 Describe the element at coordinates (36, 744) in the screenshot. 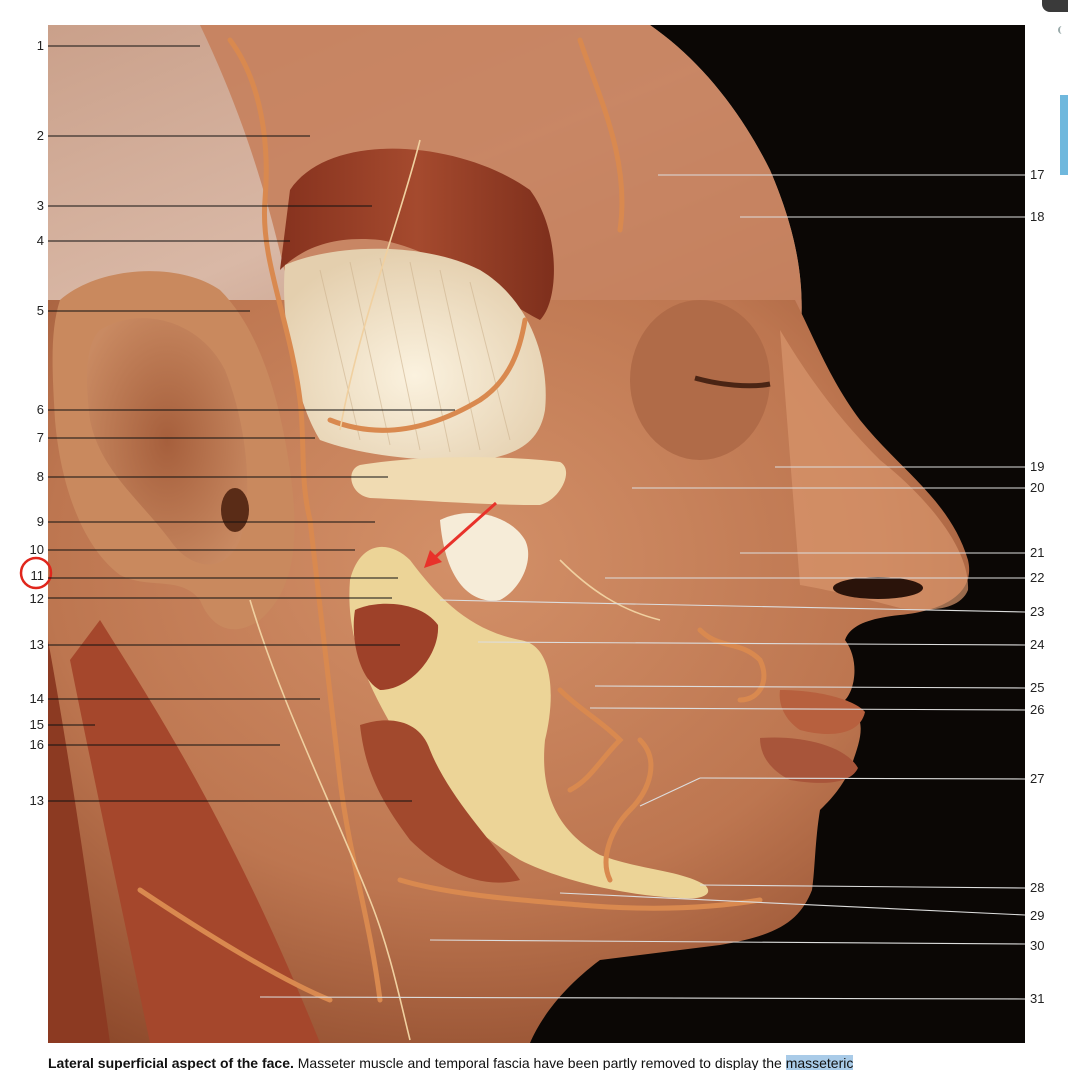

I see `label-left-16: 16` at that location.